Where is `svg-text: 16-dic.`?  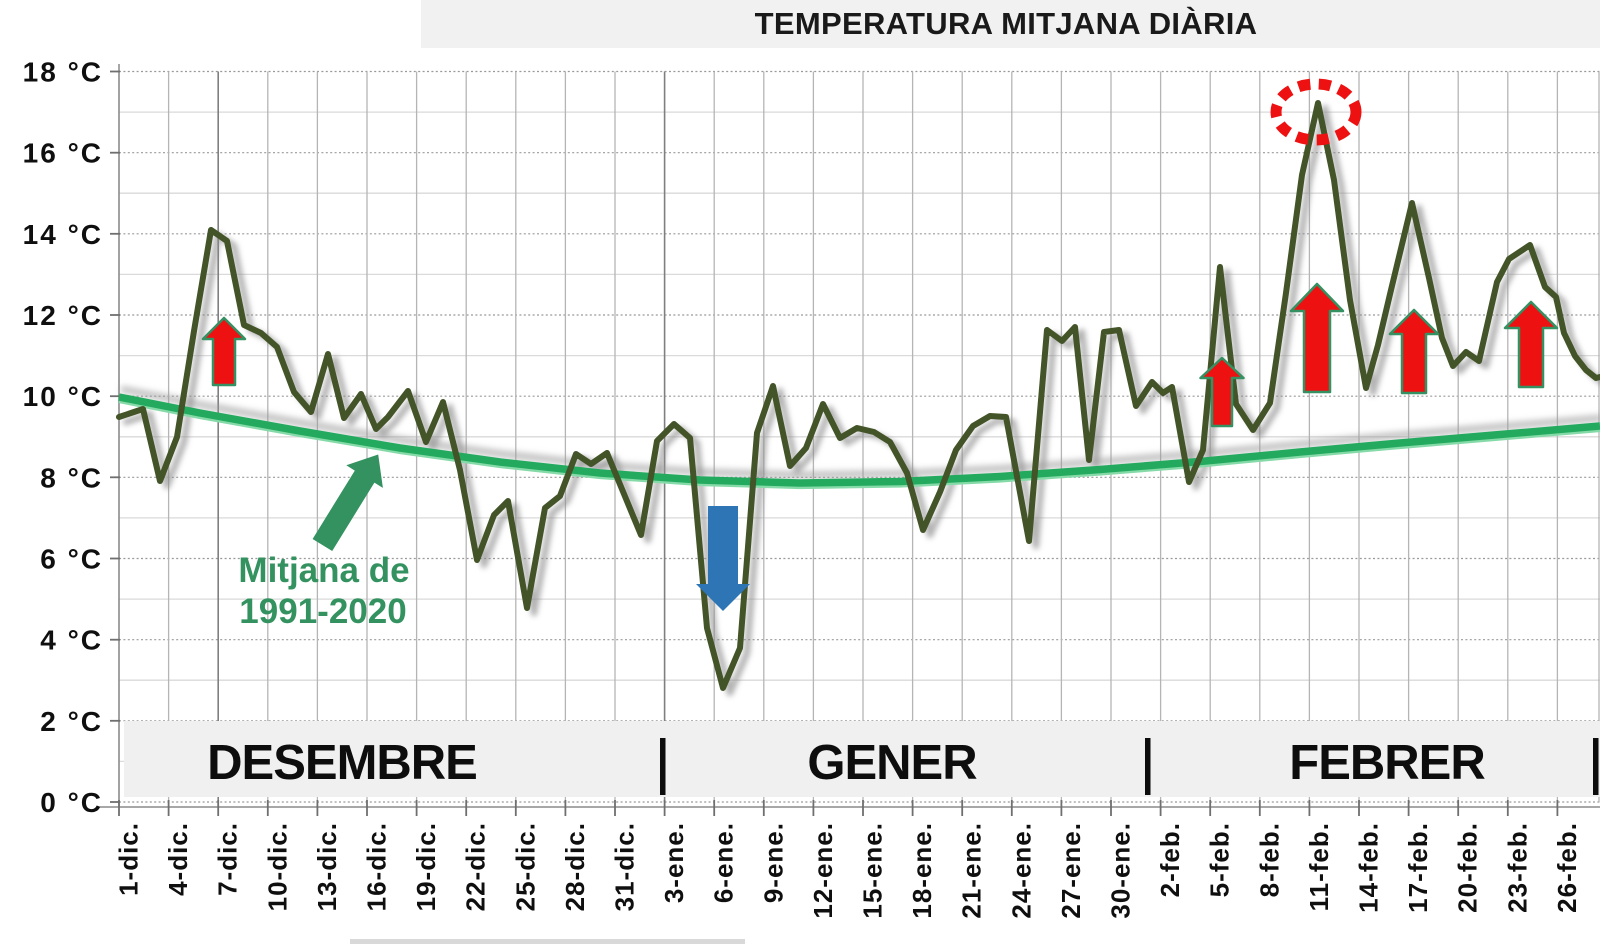
svg-text: 16-dic. is located at coordinates (377, 866).